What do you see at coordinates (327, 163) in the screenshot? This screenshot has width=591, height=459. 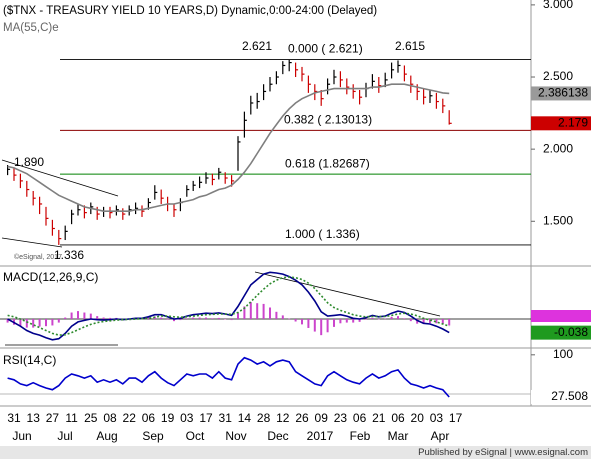 I see `level-label: 0.618 (1.82687)` at bounding box center [327, 163].